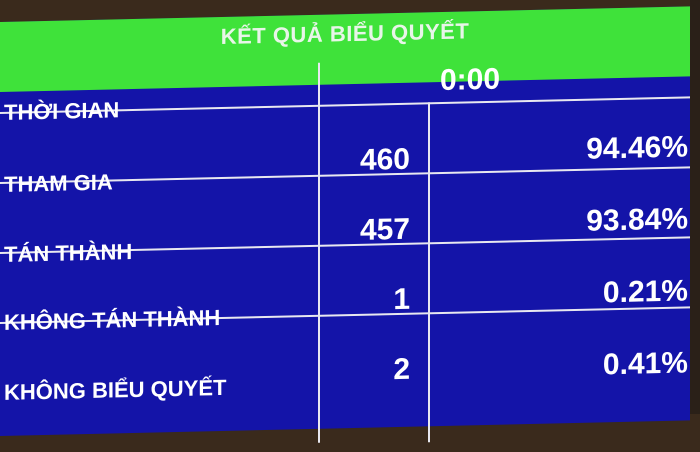 The width and height of the screenshot is (700, 452). What do you see at coordinates (62, 111) in the screenshot?
I see `row-label: THỜI GIAN` at bounding box center [62, 111].